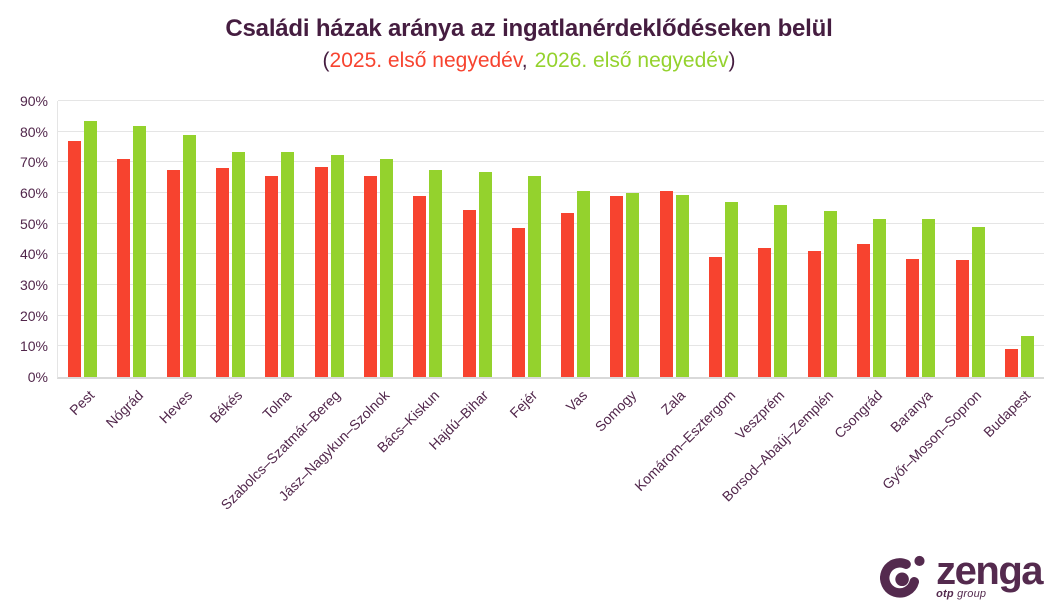 The width and height of the screenshot is (1058, 605). I want to click on x-axis-label: Fejér, so click(523, 404).